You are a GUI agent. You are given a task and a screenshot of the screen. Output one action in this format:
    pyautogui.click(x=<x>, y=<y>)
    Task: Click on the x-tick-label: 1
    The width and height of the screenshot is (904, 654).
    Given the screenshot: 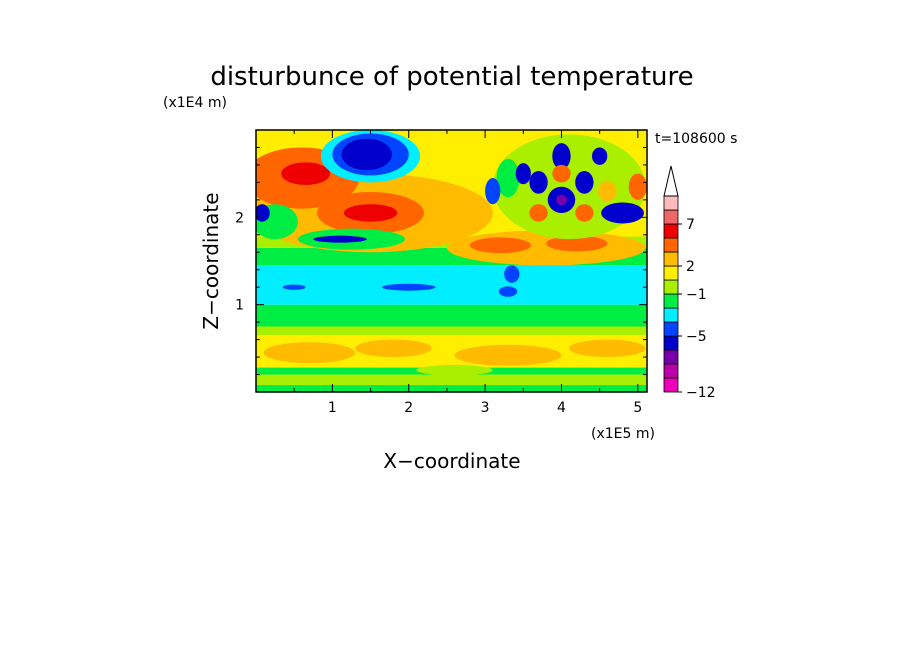 What is the action you would take?
    pyautogui.click(x=332, y=408)
    